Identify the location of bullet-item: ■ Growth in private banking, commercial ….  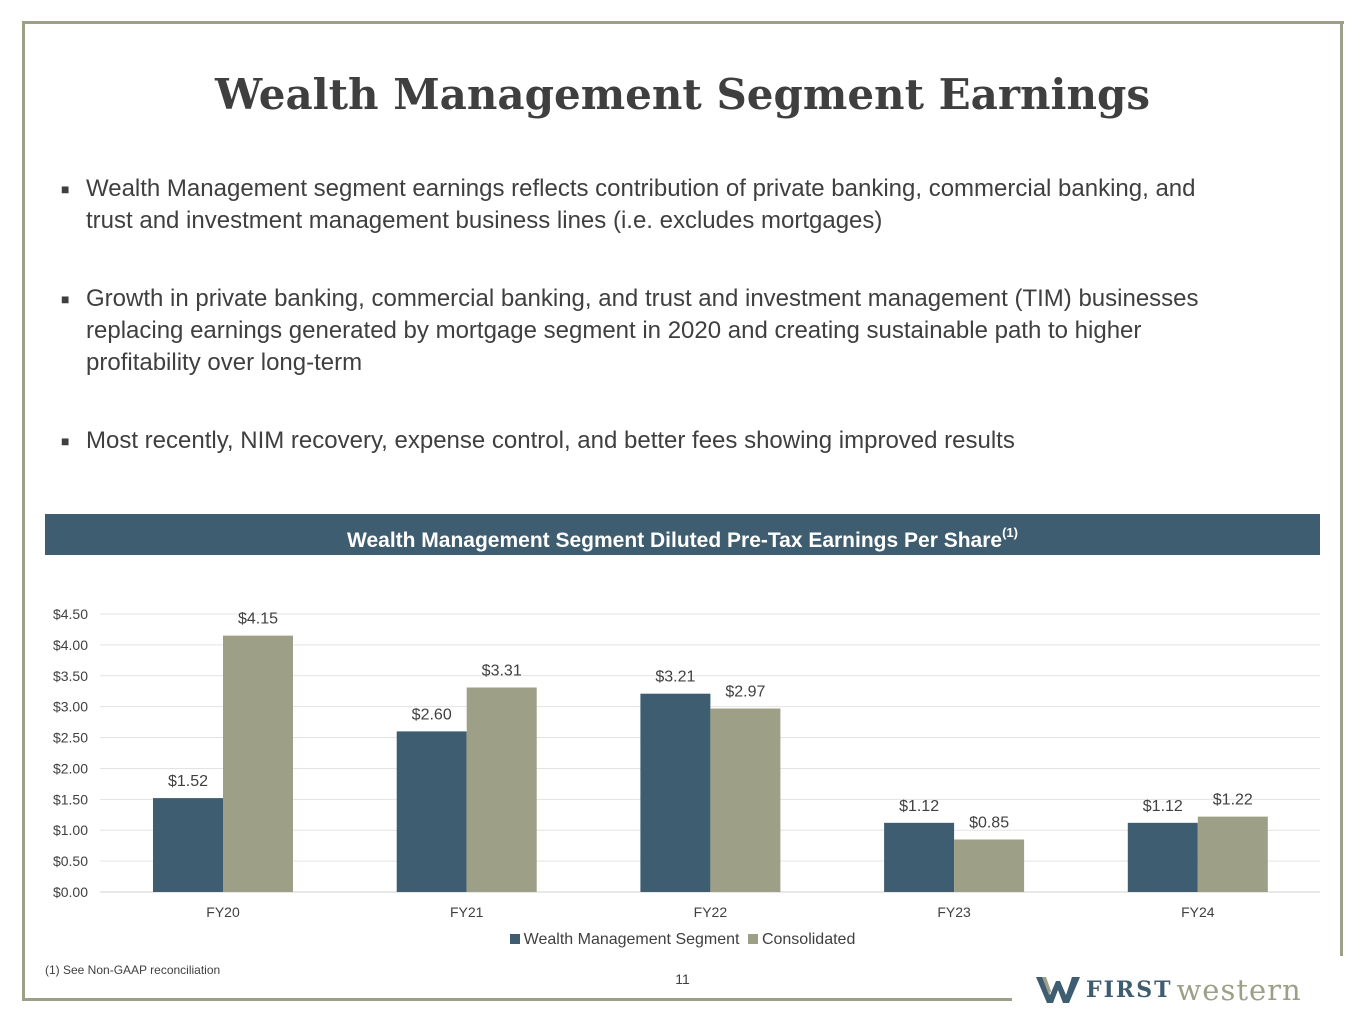
(648, 331).